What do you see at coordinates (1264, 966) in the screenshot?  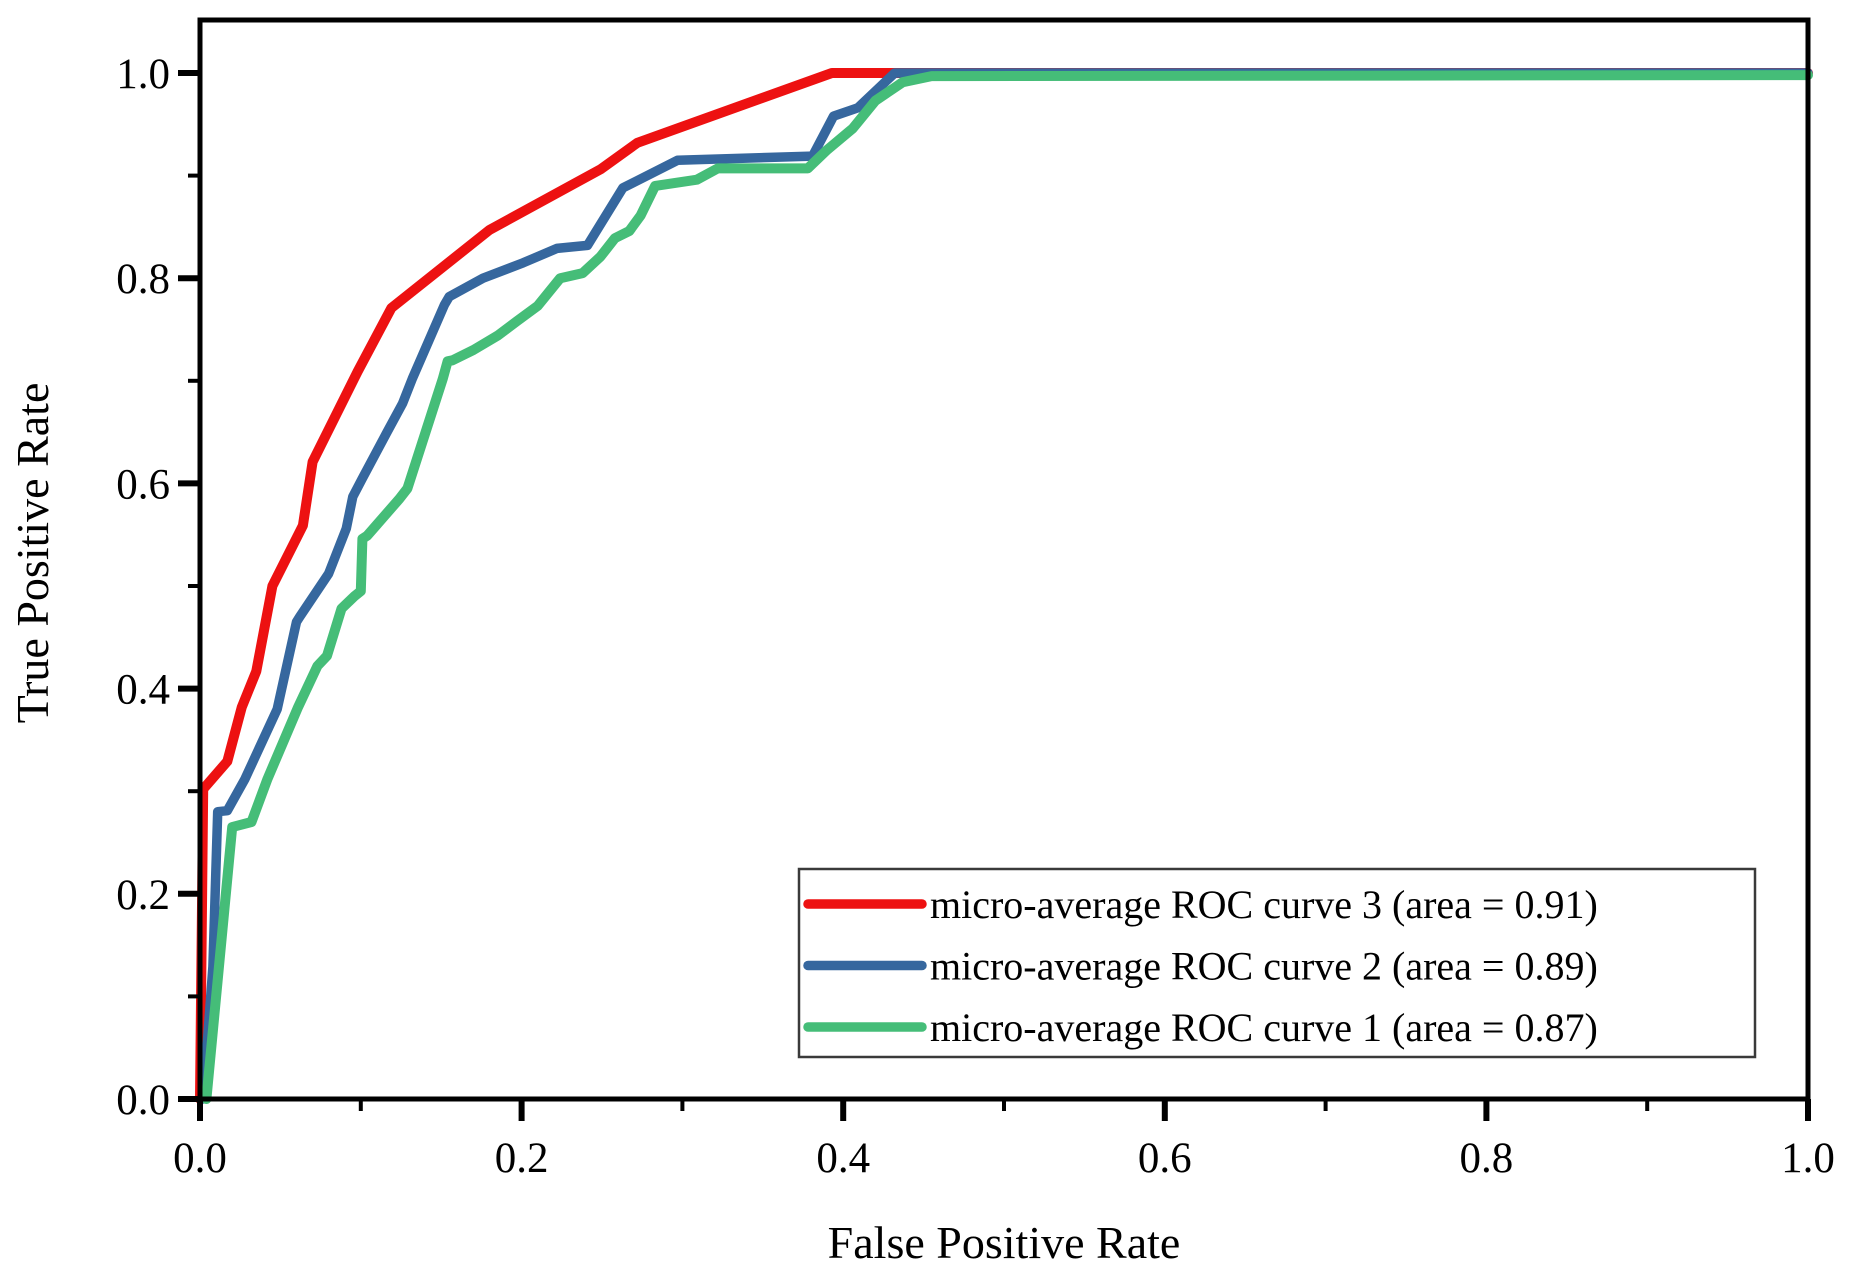 I see `legend-entry-label: micro-average ROC curve 2 (area = 0.89)` at bounding box center [1264, 966].